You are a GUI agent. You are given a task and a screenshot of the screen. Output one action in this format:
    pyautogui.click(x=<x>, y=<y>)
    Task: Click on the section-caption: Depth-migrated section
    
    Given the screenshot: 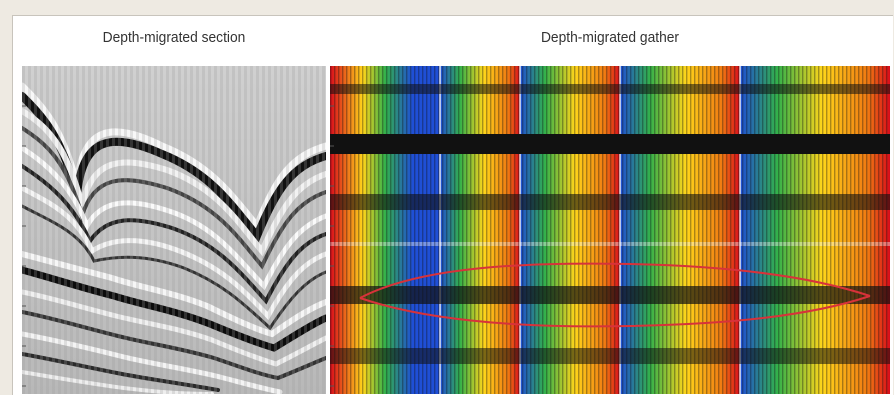 What is the action you would take?
    pyautogui.click(x=174, y=37)
    